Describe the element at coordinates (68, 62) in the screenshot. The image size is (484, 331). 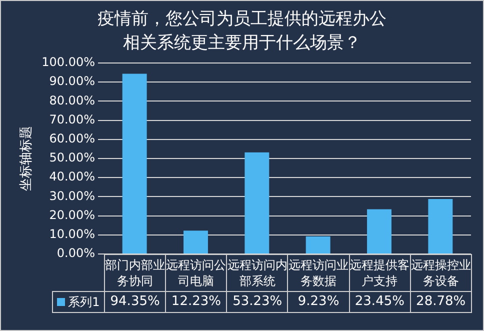
I see `y-tick-label: 100.00%` at that location.